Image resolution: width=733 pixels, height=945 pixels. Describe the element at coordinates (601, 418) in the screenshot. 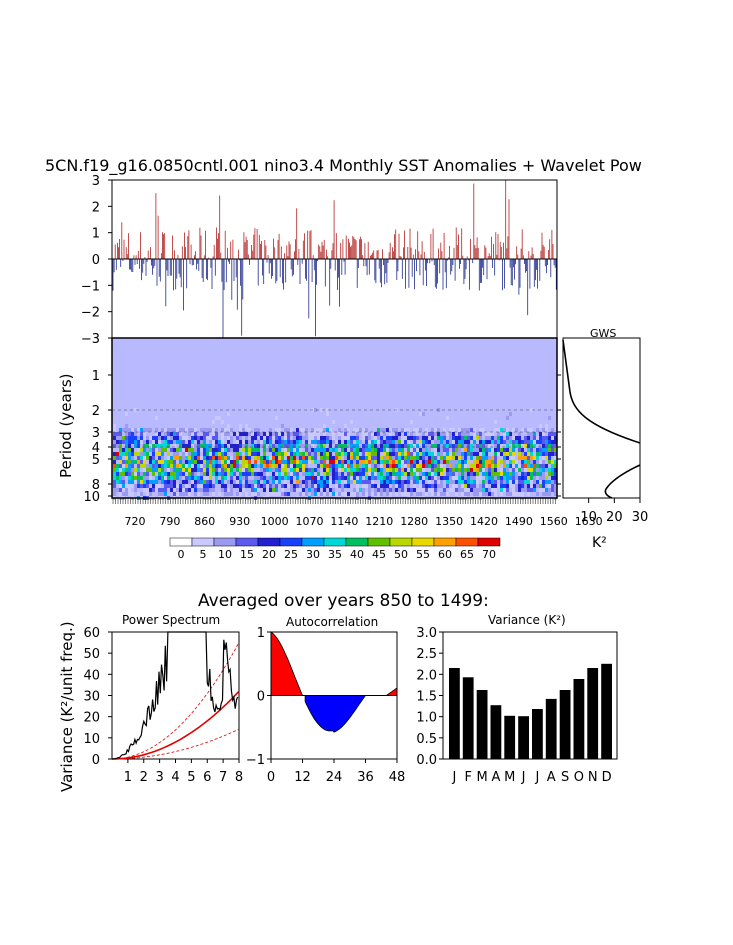

I see `gws-frame` at that location.